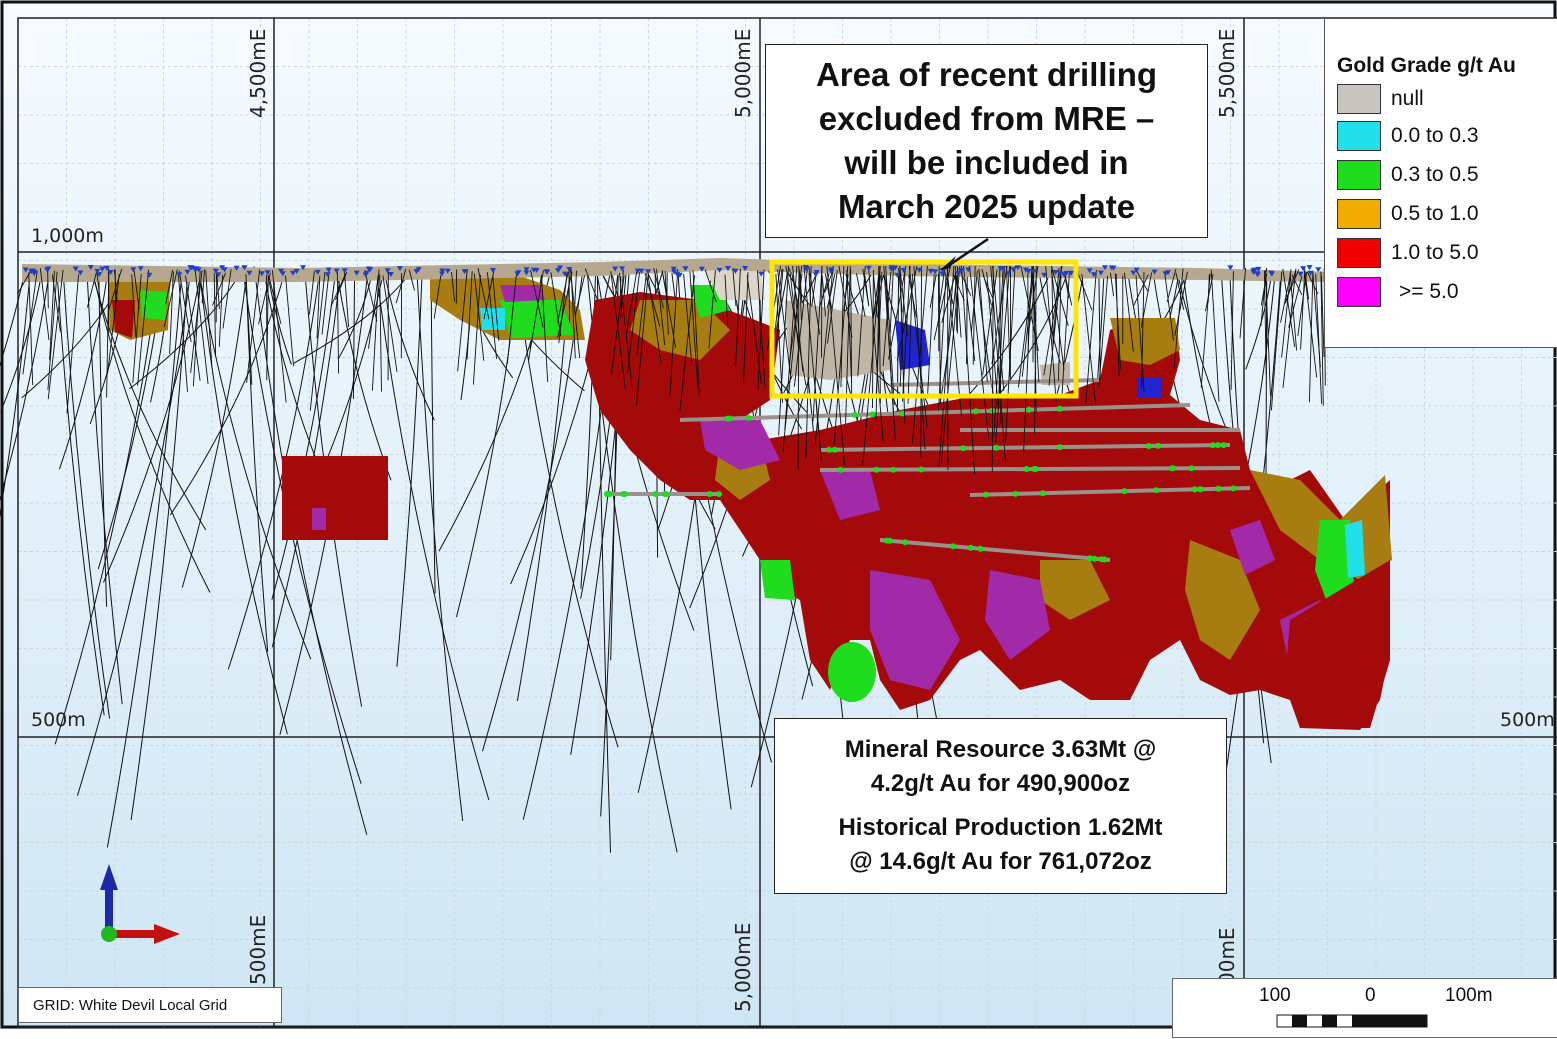 The height and width of the screenshot is (1039, 1557). I want to click on legend-label-0.5-1.0: 0.5 to 1.0, so click(1435, 214).